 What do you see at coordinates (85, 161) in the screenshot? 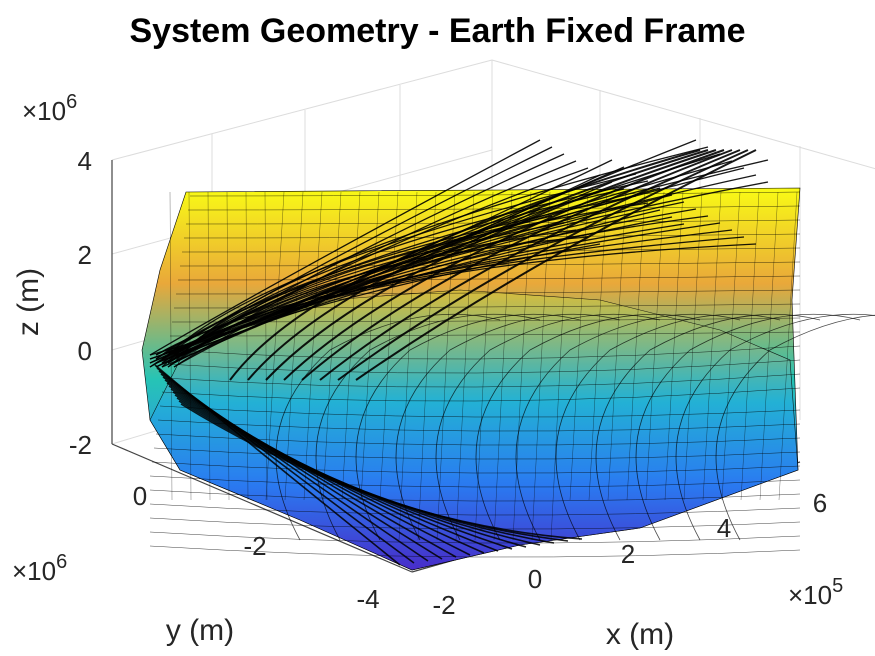
I see `z-tick-label: 4` at bounding box center [85, 161].